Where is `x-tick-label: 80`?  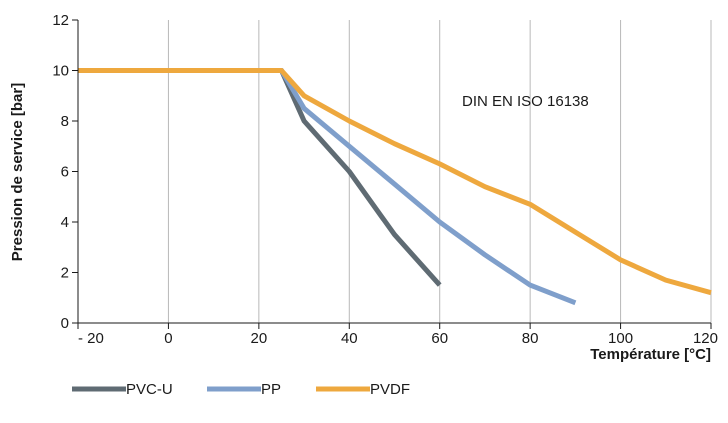
x-tick-label: 80 is located at coordinates (530, 338).